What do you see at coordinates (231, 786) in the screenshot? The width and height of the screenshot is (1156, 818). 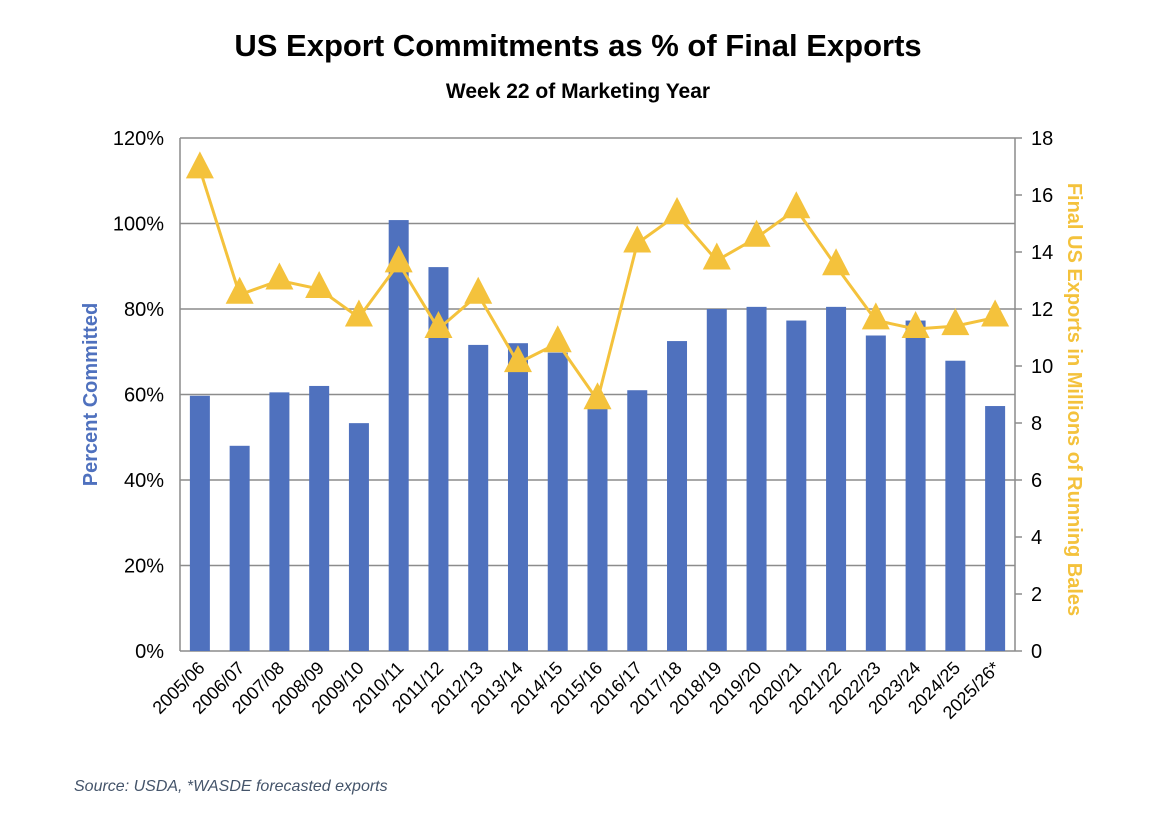 I see `source-note: Source: USDA, *WASDE forecasted exports` at bounding box center [231, 786].